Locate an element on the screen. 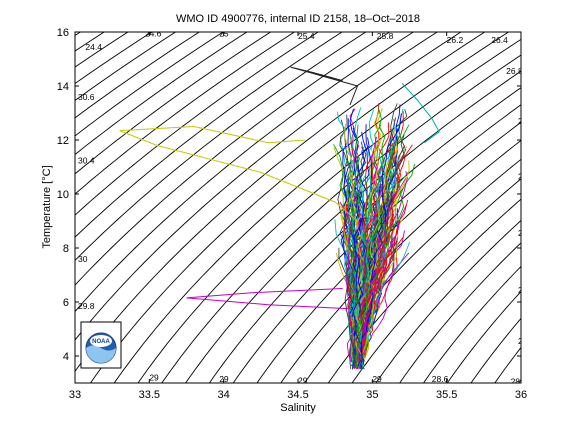  density-label: 26.4 is located at coordinates (499, 40).